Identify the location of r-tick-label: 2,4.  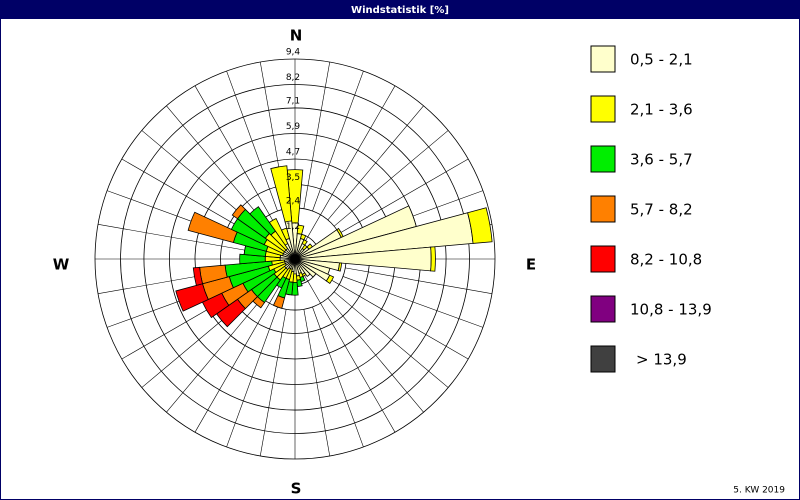
(293, 201).